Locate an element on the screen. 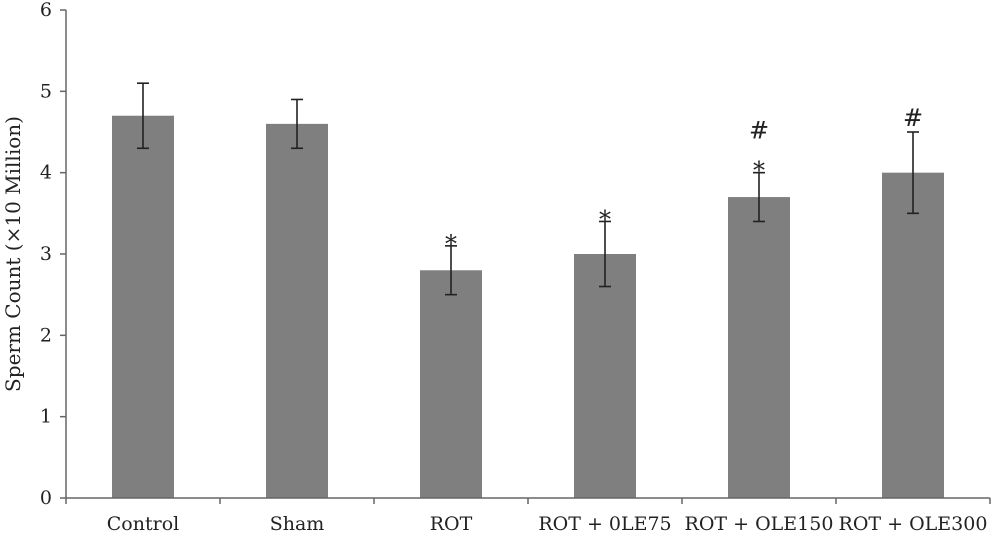 Image resolution: width=1000 pixels, height=538 pixels. x-category-label: Sham is located at coordinates (297, 524).